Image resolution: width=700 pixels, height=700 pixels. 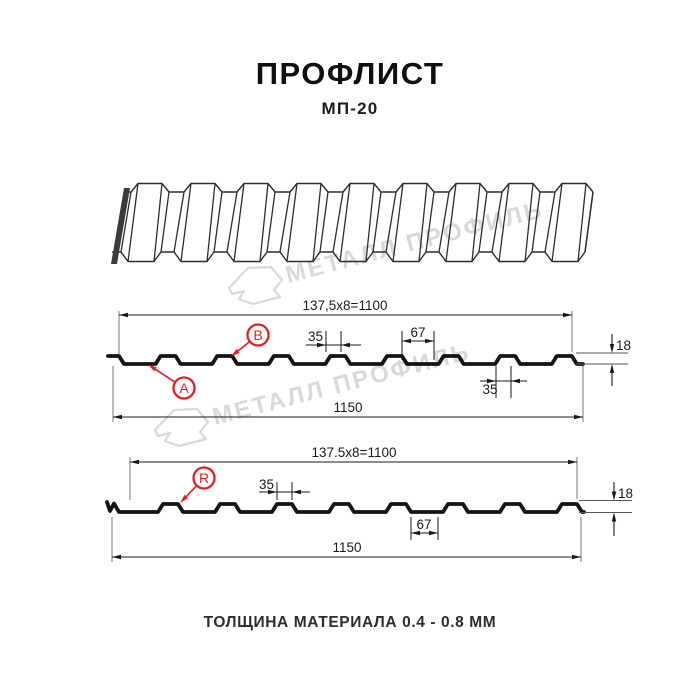 What do you see at coordinates (346, 547) in the screenshot?
I see `dim-overall-width-r: 1150` at bounding box center [346, 547].